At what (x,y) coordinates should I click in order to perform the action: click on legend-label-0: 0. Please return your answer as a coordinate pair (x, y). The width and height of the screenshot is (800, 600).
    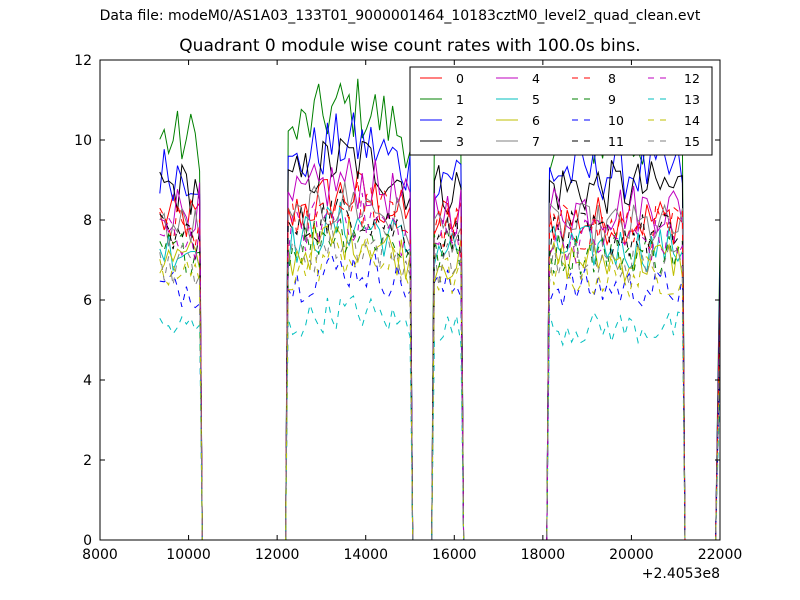
    Looking at the image, I should click on (460, 78).